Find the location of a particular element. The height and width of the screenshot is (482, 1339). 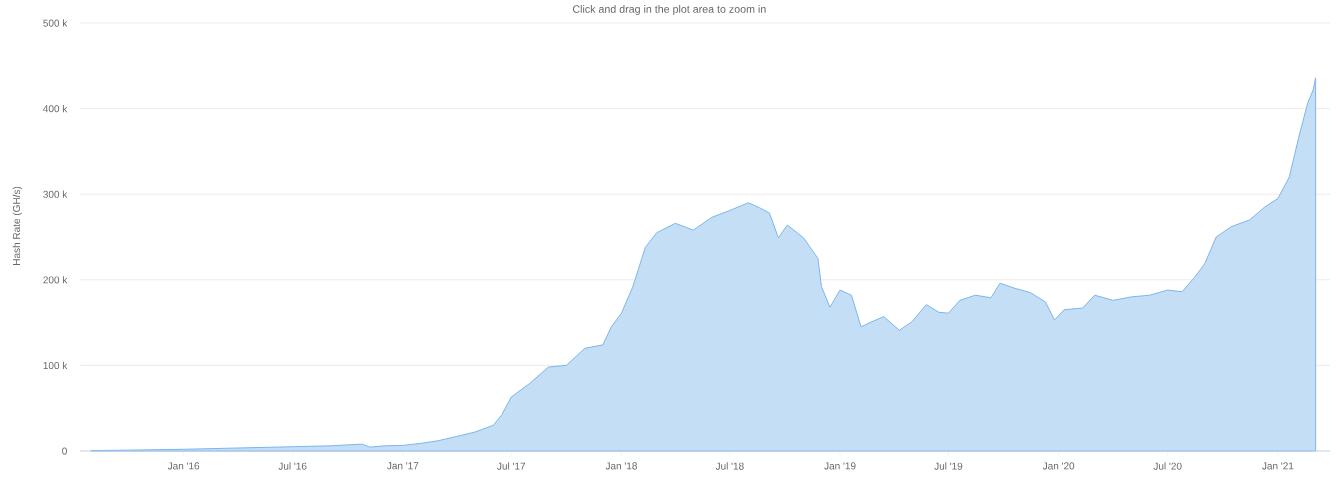

x-tick-label: Jul '20 is located at coordinates (1167, 466).